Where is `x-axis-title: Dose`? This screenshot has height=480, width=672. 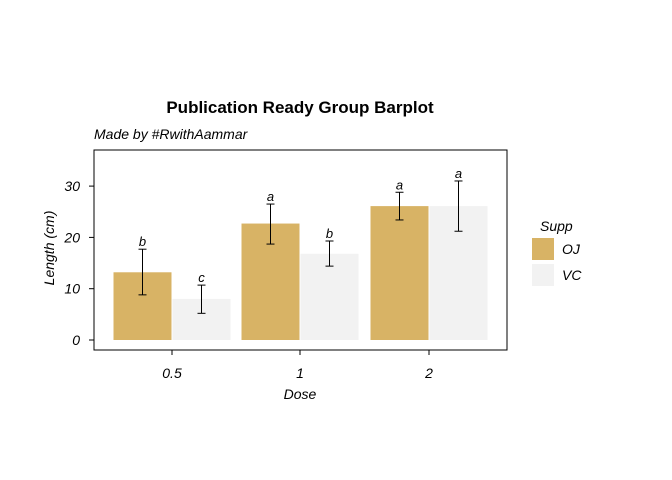
x-axis-title: Dose is located at coordinates (300, 394).